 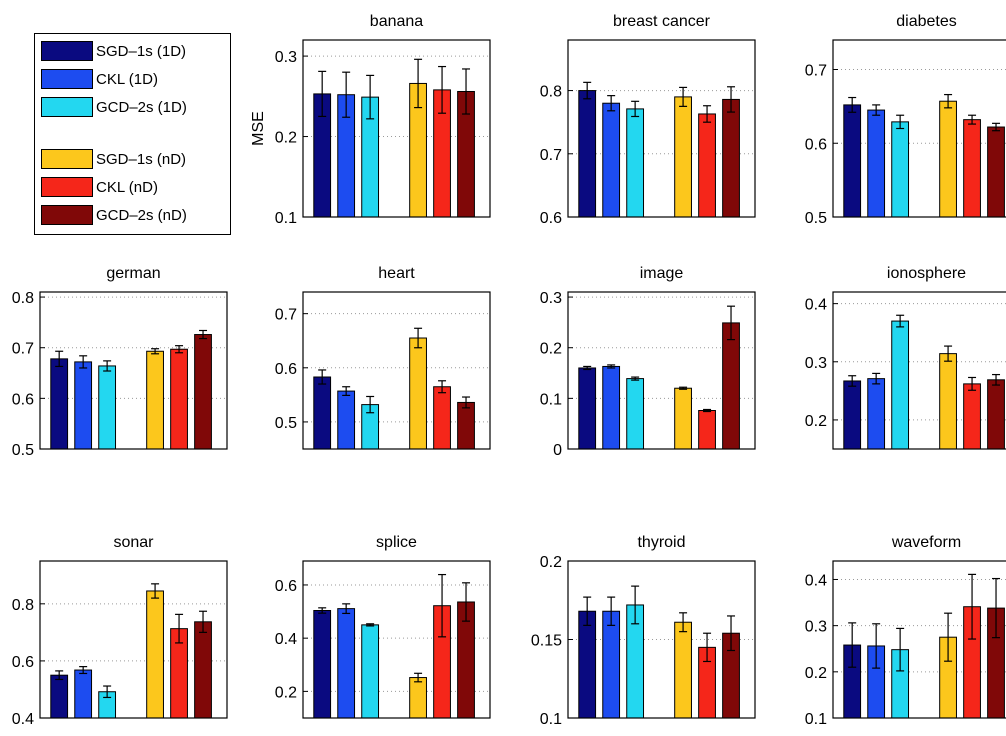 What do you see at coordinates (662, 21) in the screenshot?
I see `chart-title: breast cancer` at bounding box center [662, 21].